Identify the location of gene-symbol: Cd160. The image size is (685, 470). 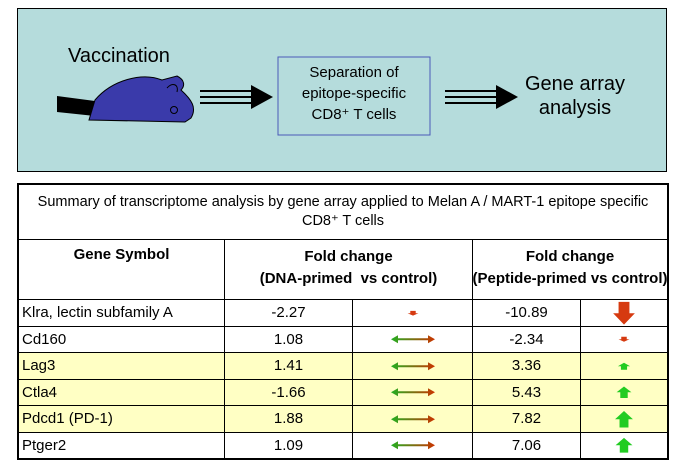
(121, 338).